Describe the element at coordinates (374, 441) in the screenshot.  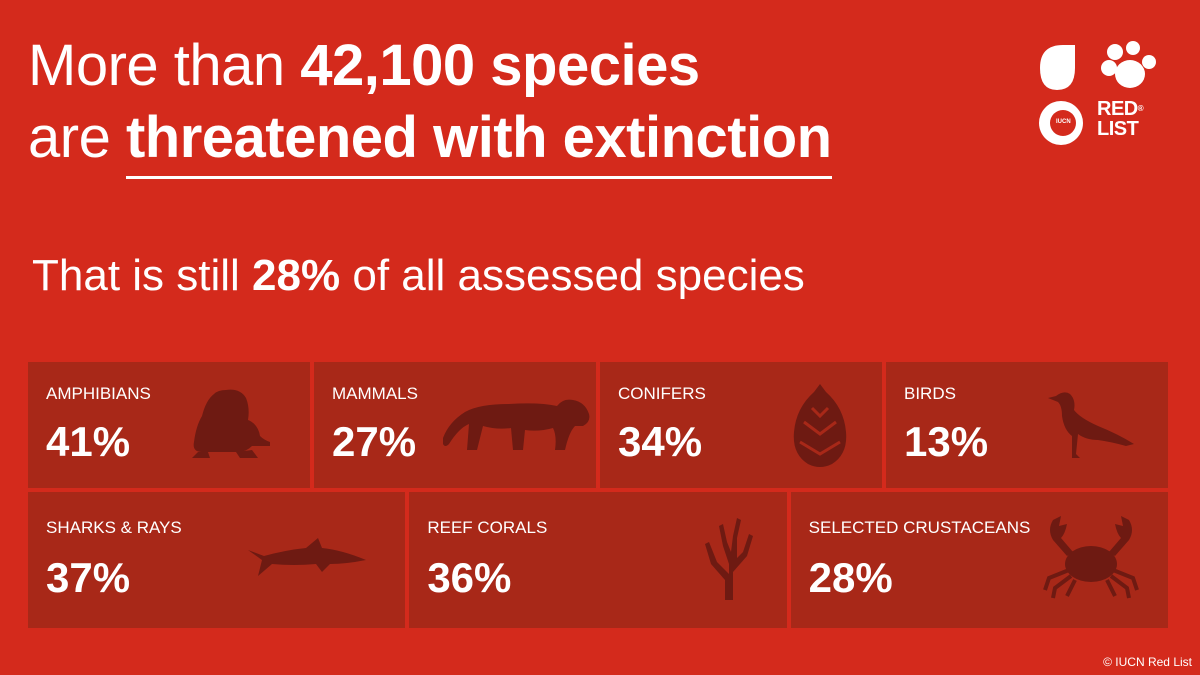
I see `tile-percent: 27%` at that location.